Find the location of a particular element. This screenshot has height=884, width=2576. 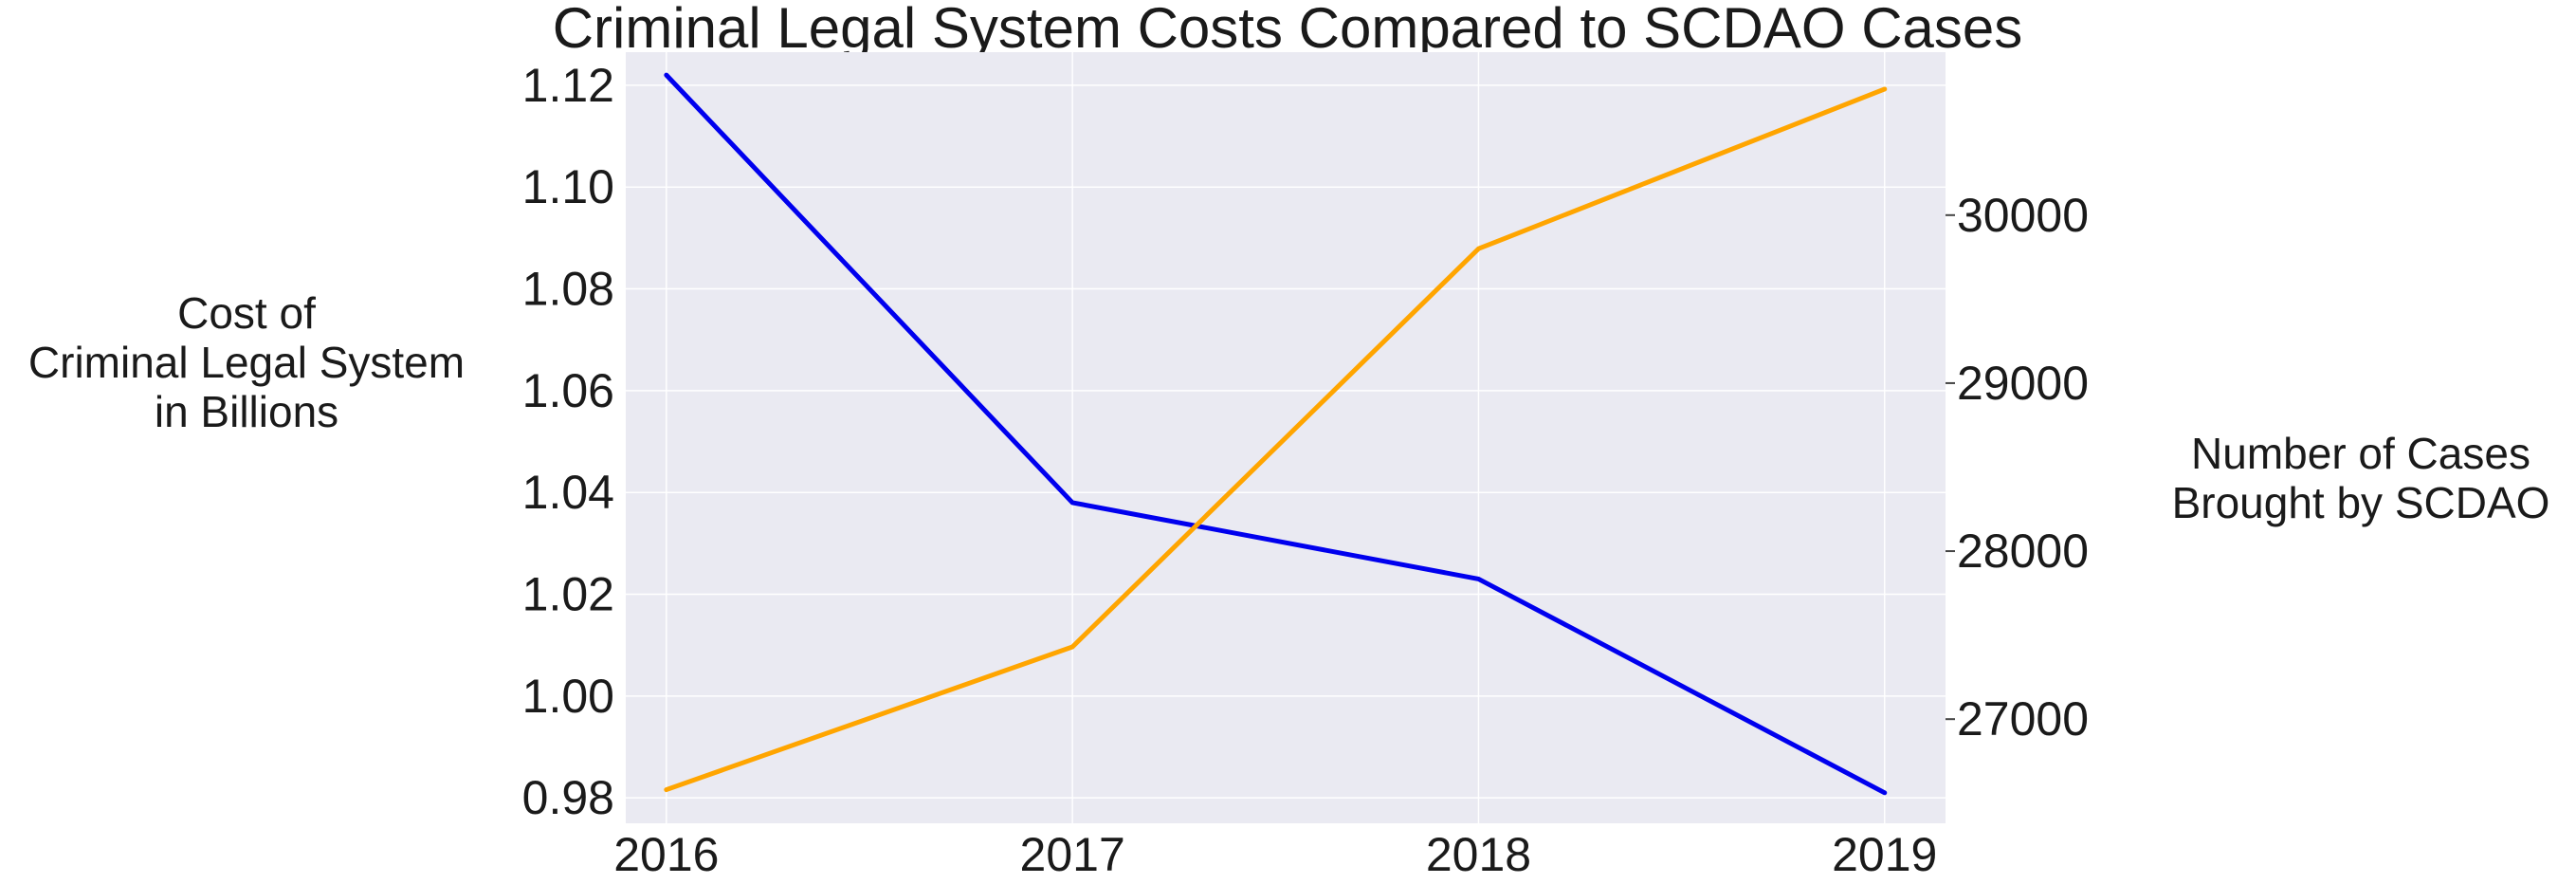

x-tick-label: 2016 is located at coordinates (666, 854).